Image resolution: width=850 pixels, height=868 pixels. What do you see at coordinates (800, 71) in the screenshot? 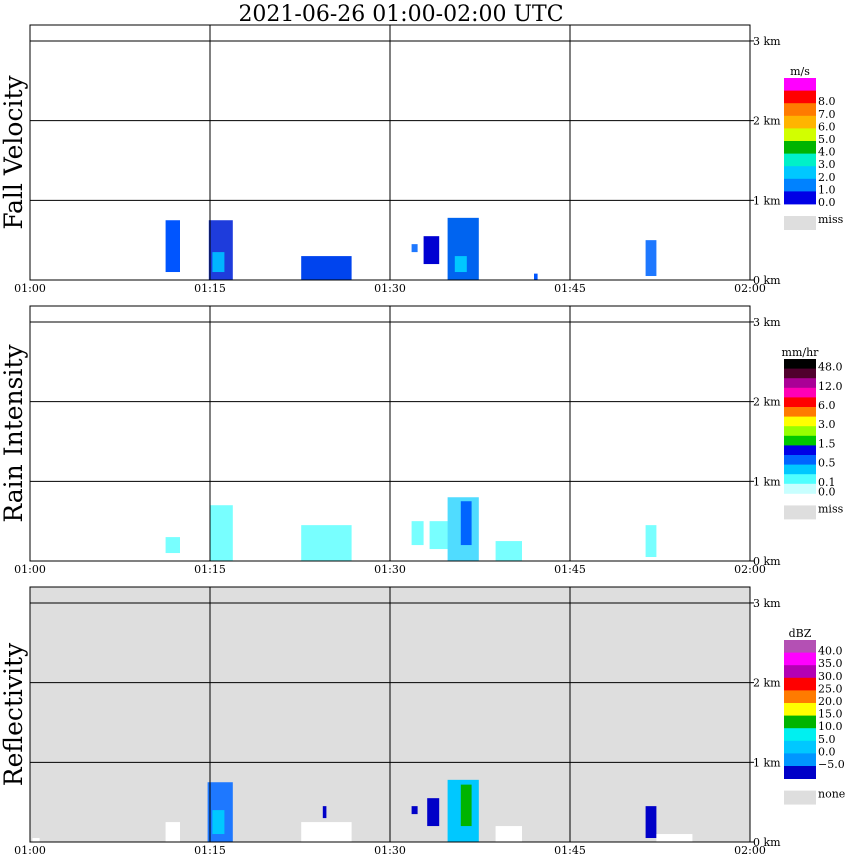
I see `fall-velocity-colorbar-unit: m/s` at bounding box center [800, 71].